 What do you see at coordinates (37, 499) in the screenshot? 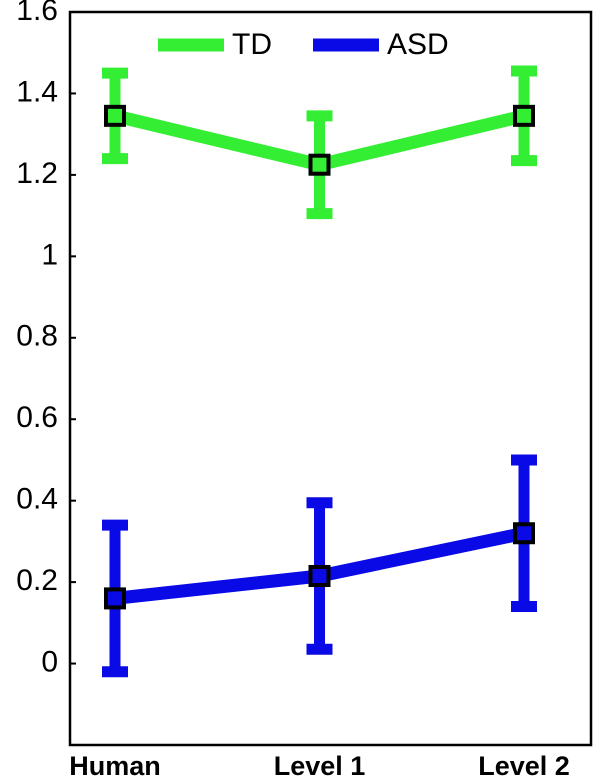
I see `y-tick-label: 0.4` at bounding box center [37, 499].